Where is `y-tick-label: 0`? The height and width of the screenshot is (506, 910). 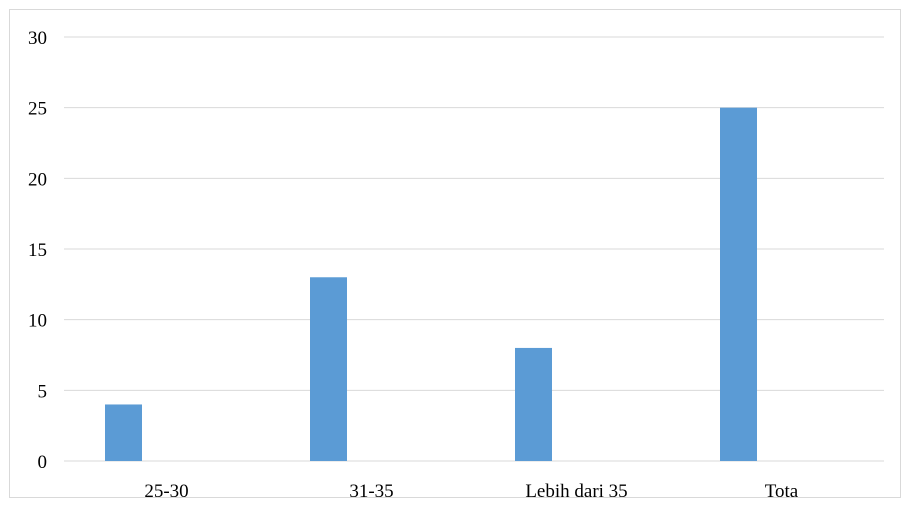
y-tick-label: 0 is located at coordinates (43, 462).